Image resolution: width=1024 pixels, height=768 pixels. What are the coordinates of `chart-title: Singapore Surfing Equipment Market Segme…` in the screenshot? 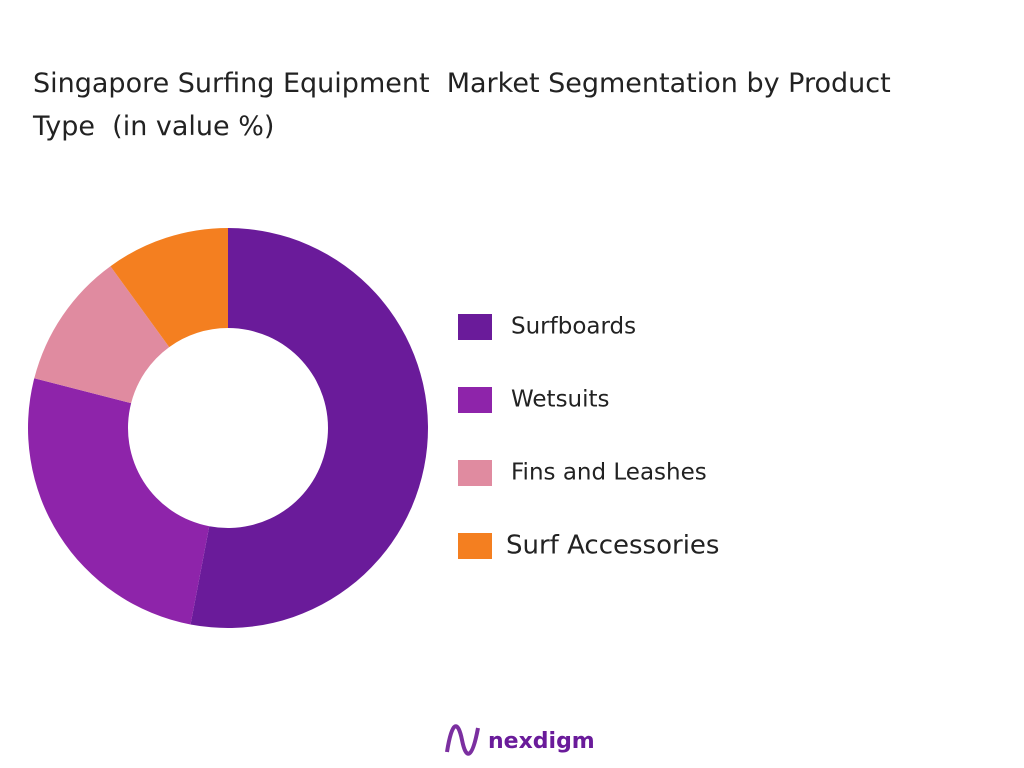 It's located at (466, 105).